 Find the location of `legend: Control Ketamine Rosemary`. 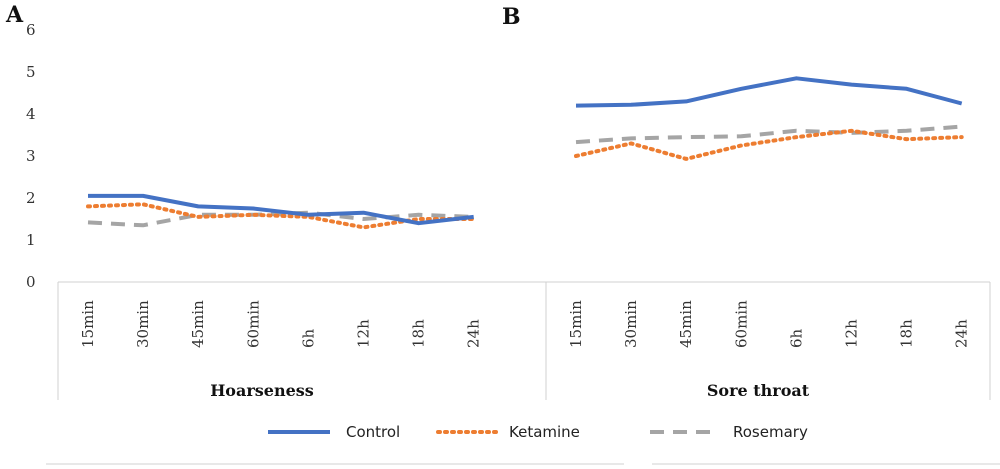

legend: Control Ketamine Rosemary is located at coordinates (538, 432).